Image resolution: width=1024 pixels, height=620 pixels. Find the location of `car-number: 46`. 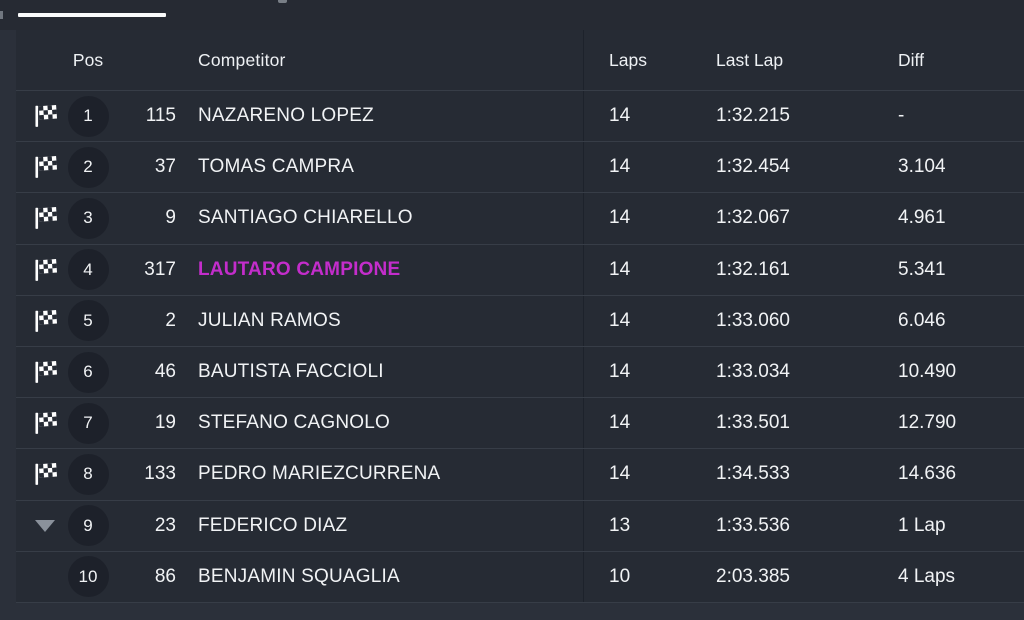

car-number: 46 is located at coordinates (165, 372).